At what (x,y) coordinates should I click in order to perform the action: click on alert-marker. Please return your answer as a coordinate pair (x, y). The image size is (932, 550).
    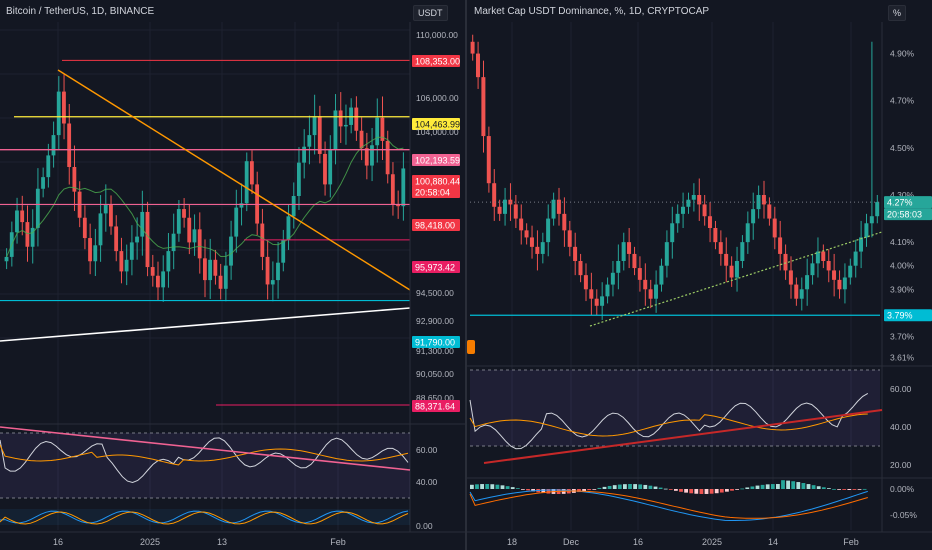
    Looking at the image, I should click on (471, 347).